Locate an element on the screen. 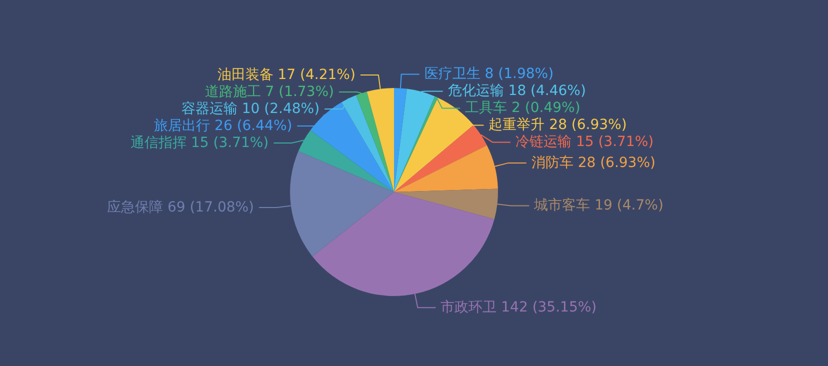  slice-label: 医疗卫生 8 (1.98%) is located at coordinates (489, 74).